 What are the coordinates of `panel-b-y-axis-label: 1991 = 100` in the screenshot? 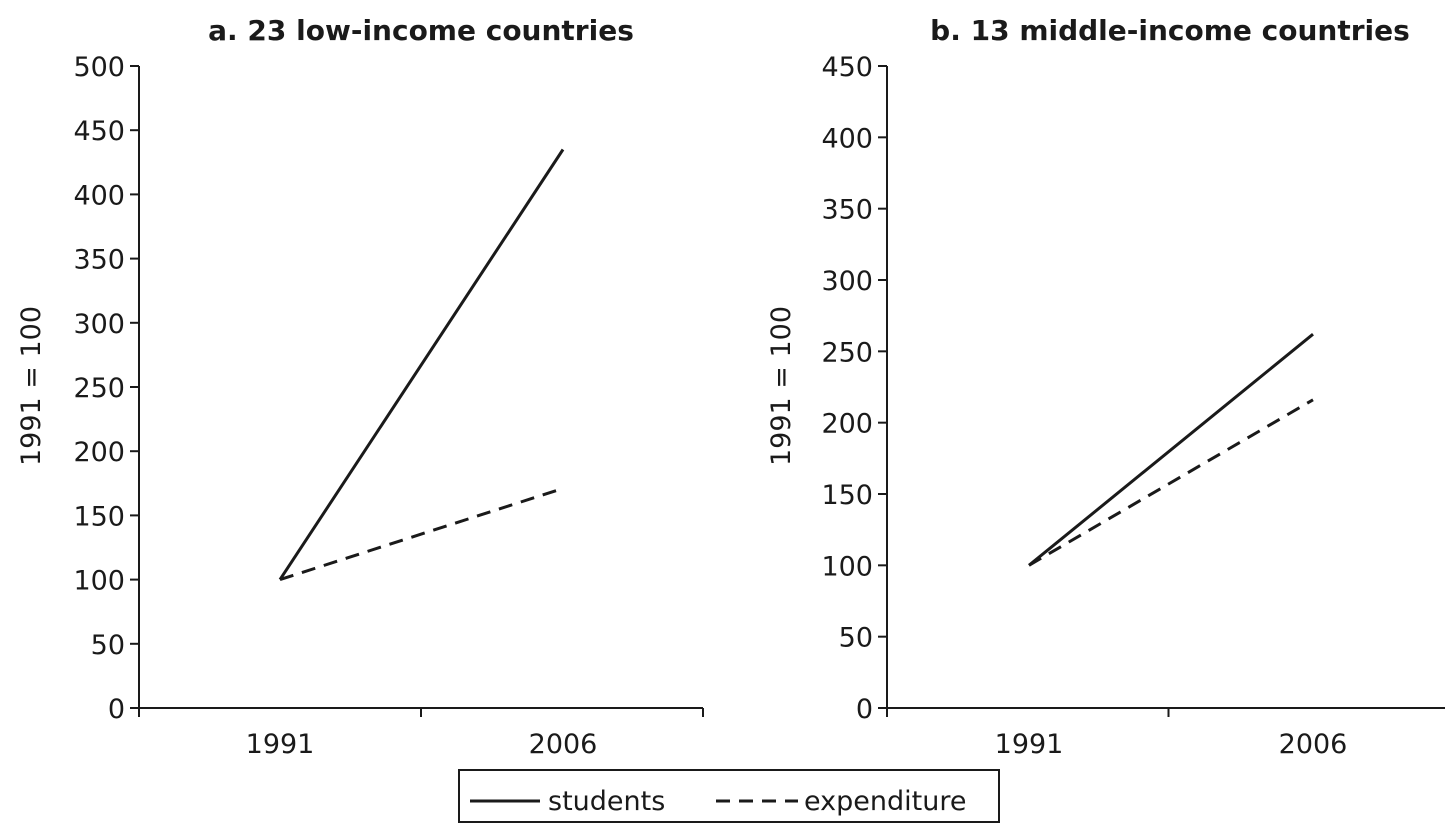 It's located at (781, 386).